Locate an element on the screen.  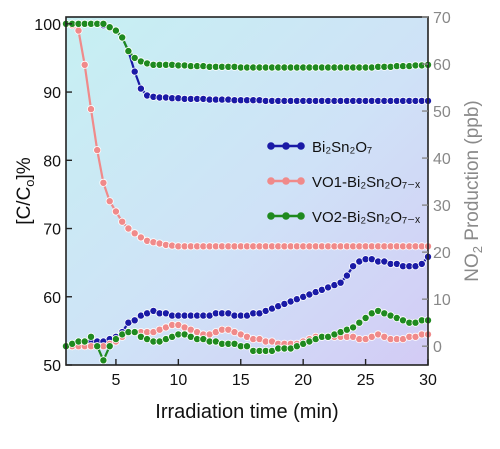
x-tick-label: 20 is located at coordinates (303, 380).